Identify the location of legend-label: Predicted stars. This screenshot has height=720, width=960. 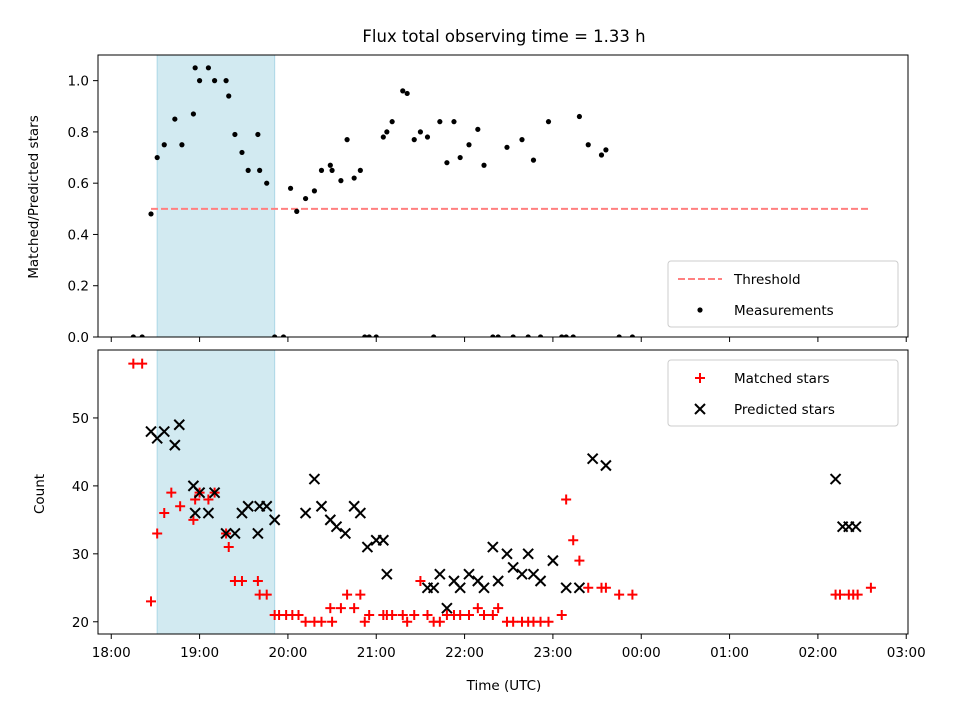
(784, 410).